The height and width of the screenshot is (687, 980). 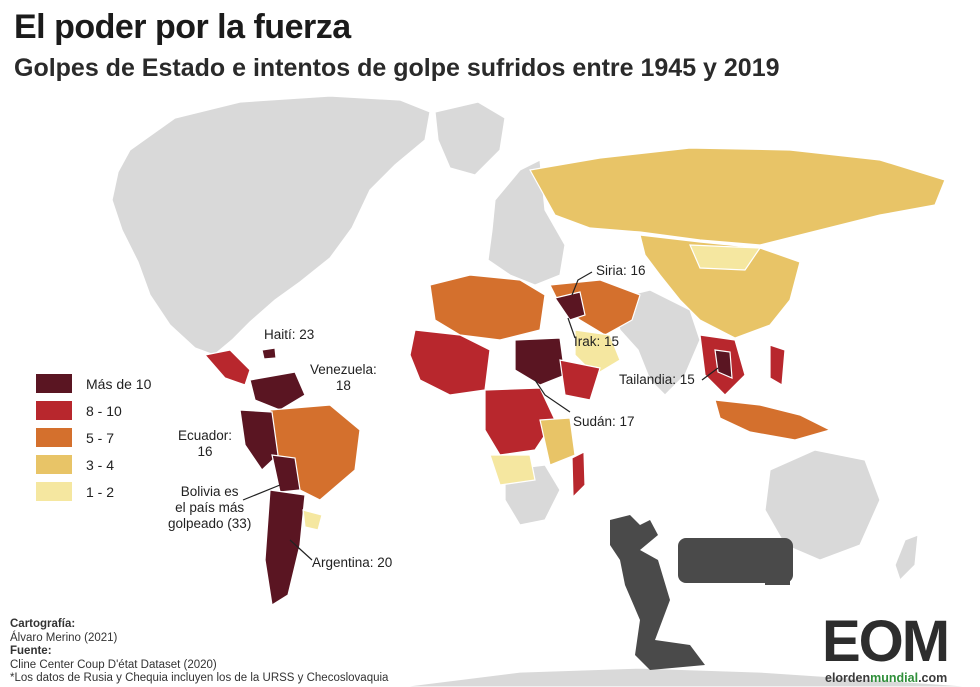 I want to click on horn-of-africa-region, so click(x=580, y=380).